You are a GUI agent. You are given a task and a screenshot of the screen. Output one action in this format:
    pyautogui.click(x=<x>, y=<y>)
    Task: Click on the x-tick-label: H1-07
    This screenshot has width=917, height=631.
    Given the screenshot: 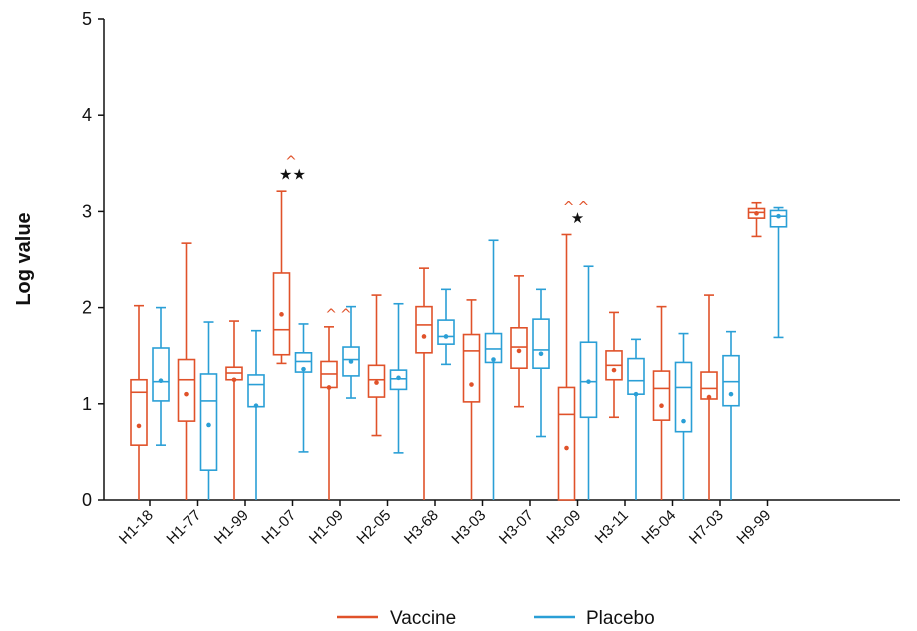 What is the action you would take?
    pyautogui.click(x=278, y=527)
    